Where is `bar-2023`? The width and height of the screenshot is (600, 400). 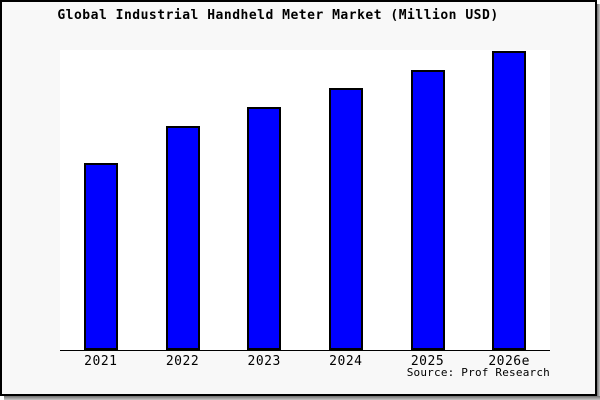 bar-2023 is located at coordinates (264, 228).